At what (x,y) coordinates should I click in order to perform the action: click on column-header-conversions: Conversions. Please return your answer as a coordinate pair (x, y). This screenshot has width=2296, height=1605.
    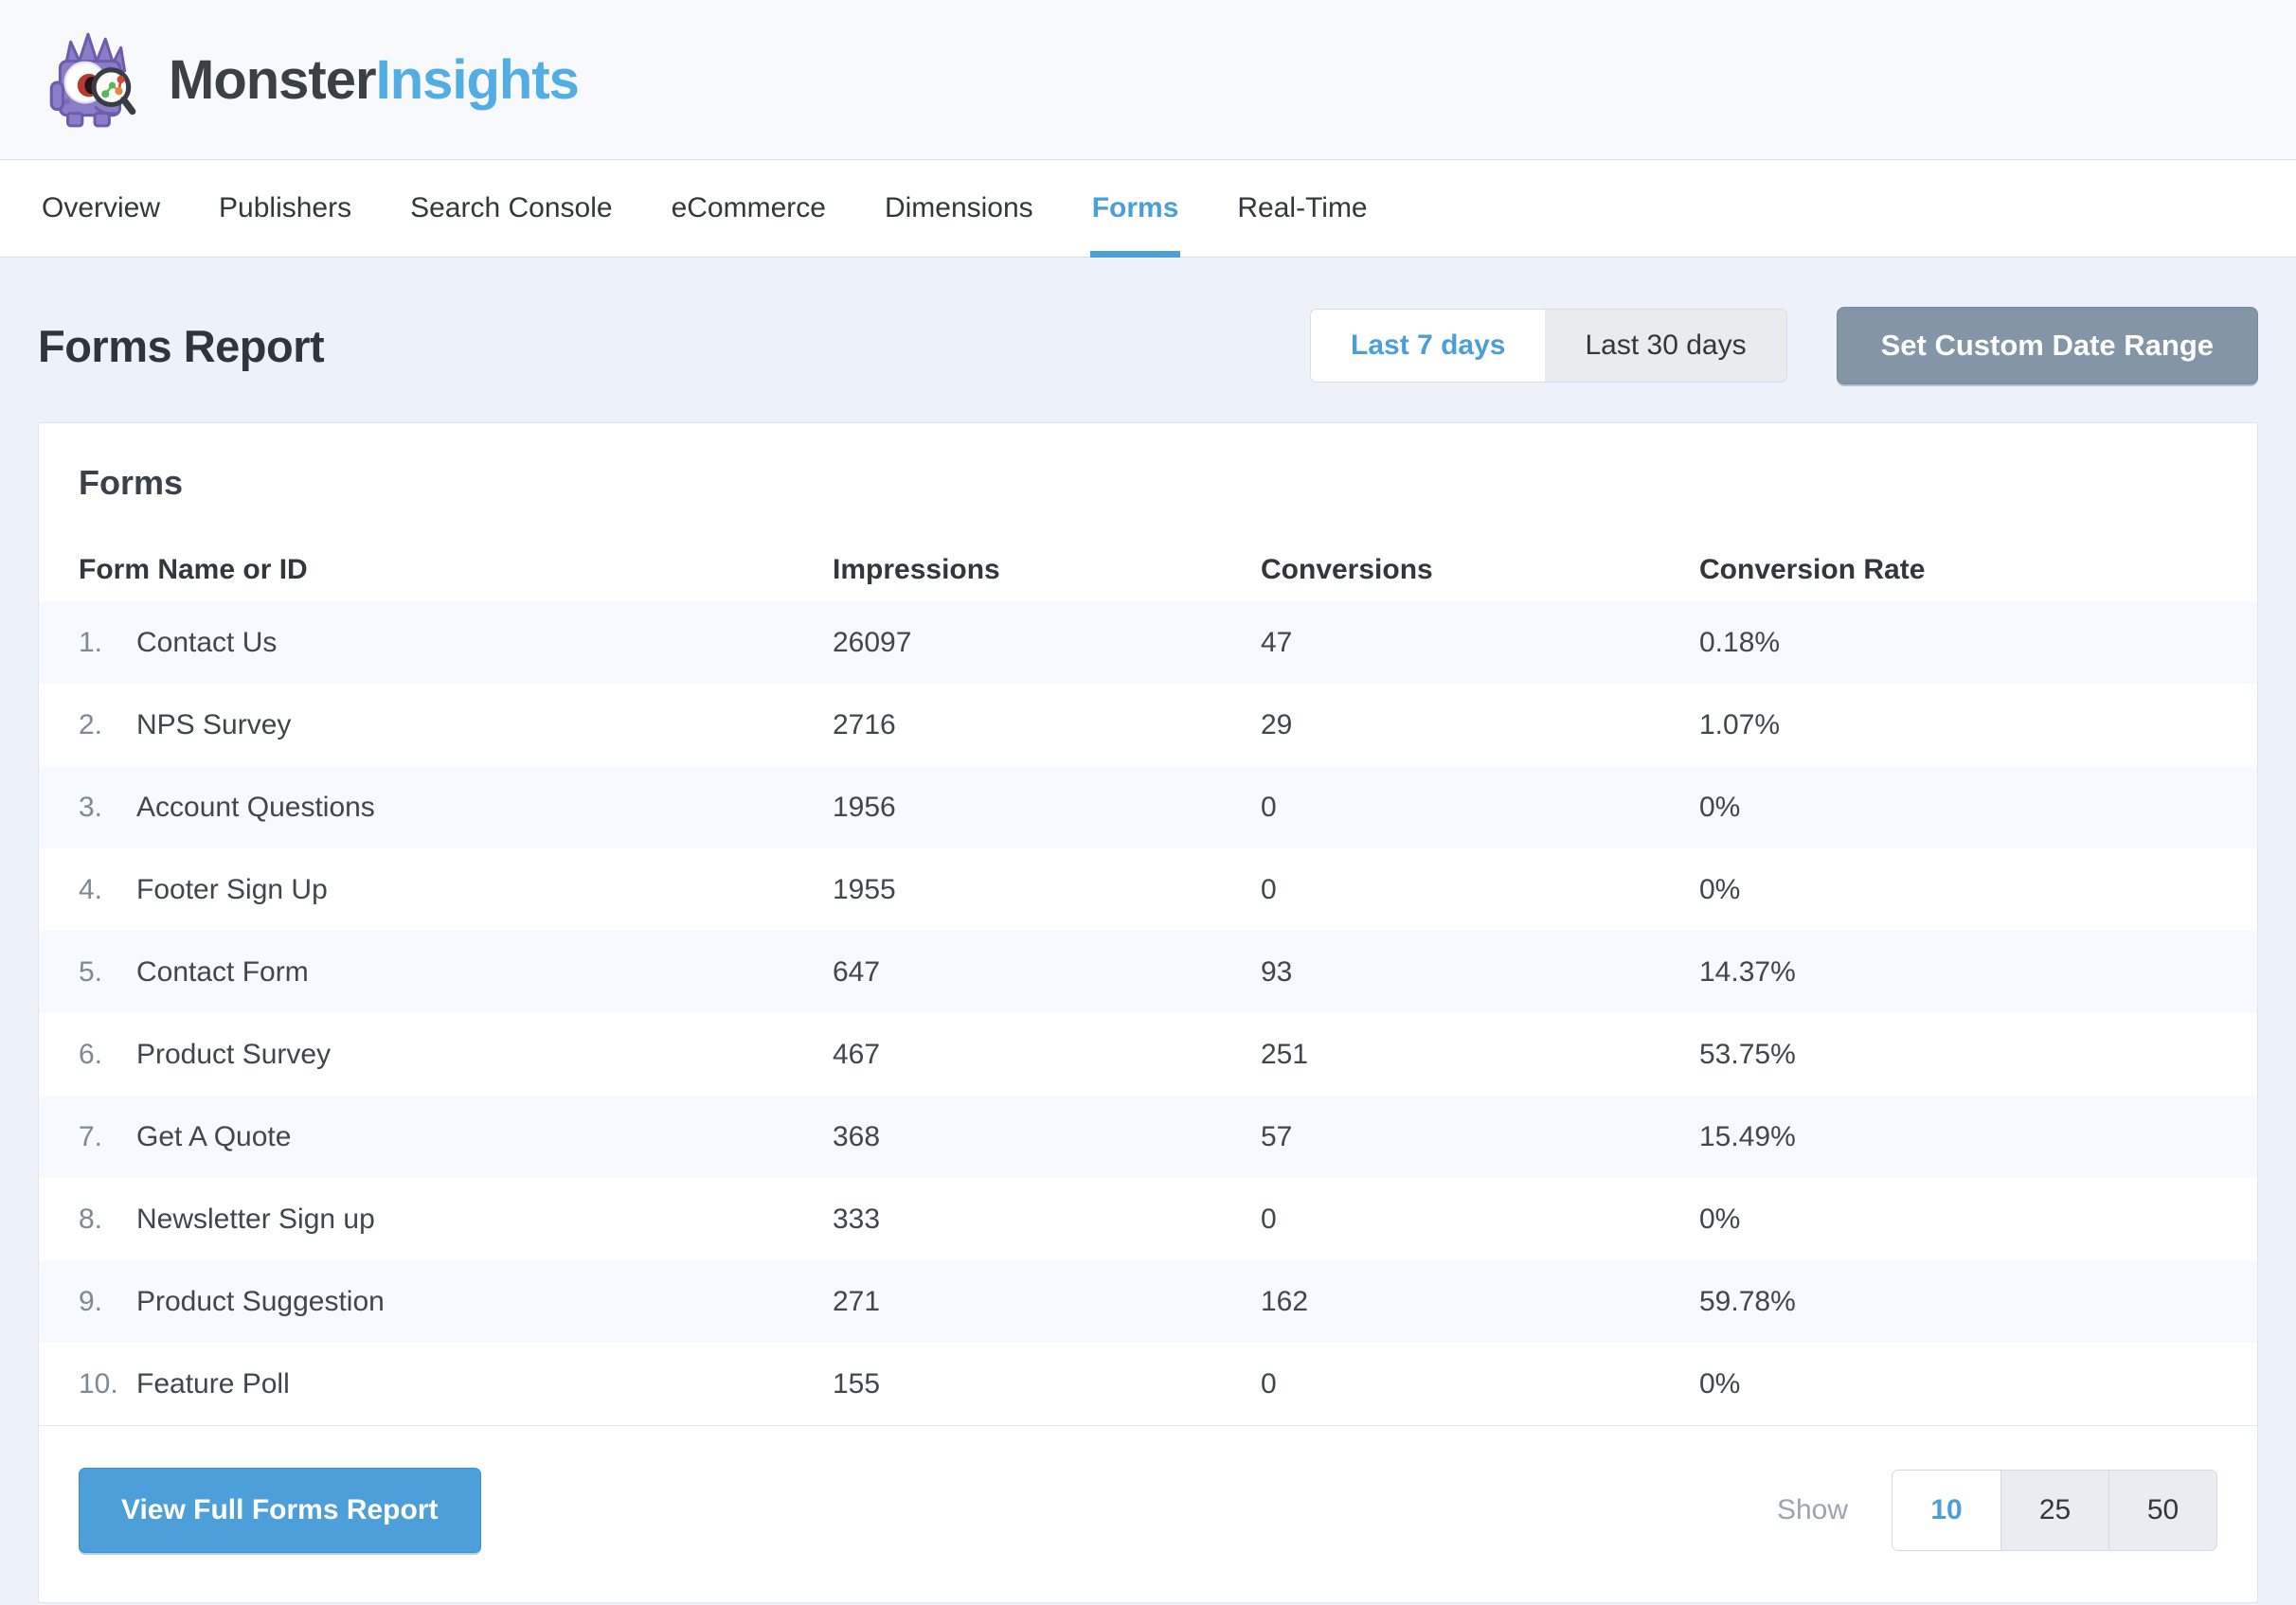
    Looking at the image, I should click on (1347, 570).